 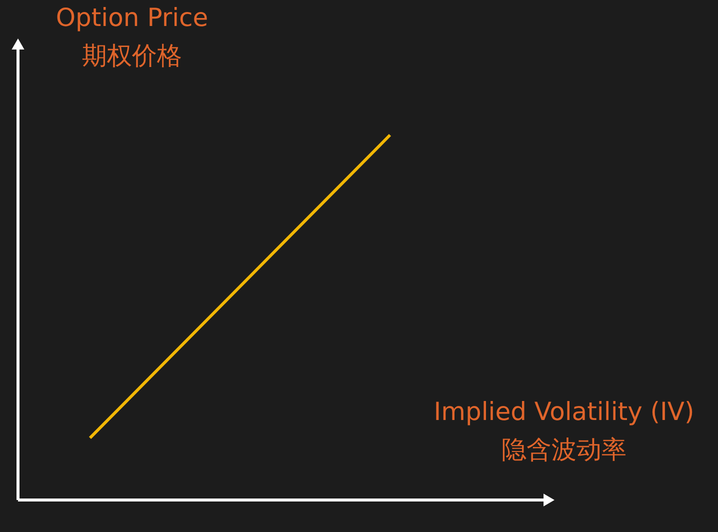 What do you see at coordinates (564, 430) in the screenshot?
I see `x-axis-title: Implied Volatility (IV) 隐含波动率` at bounding box center [564, 430].